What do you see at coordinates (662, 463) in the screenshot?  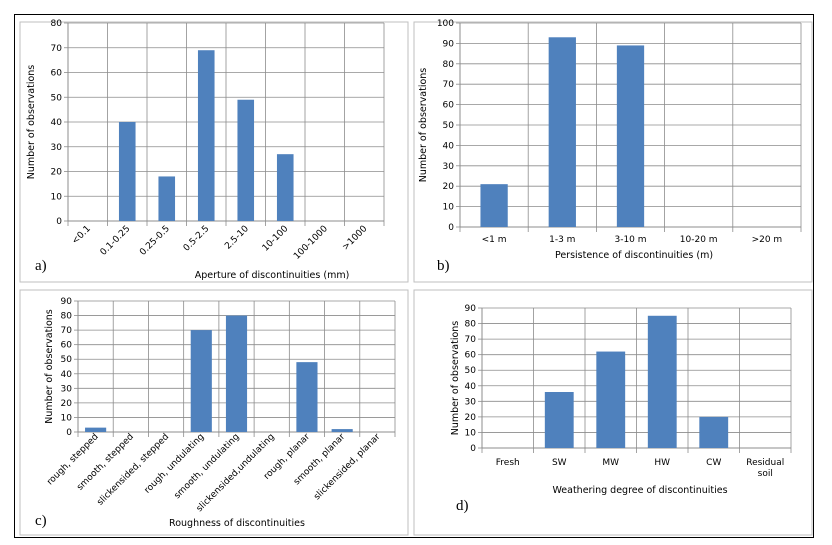 I see `x-tick-label: HW` at bounding box center [662, 463].